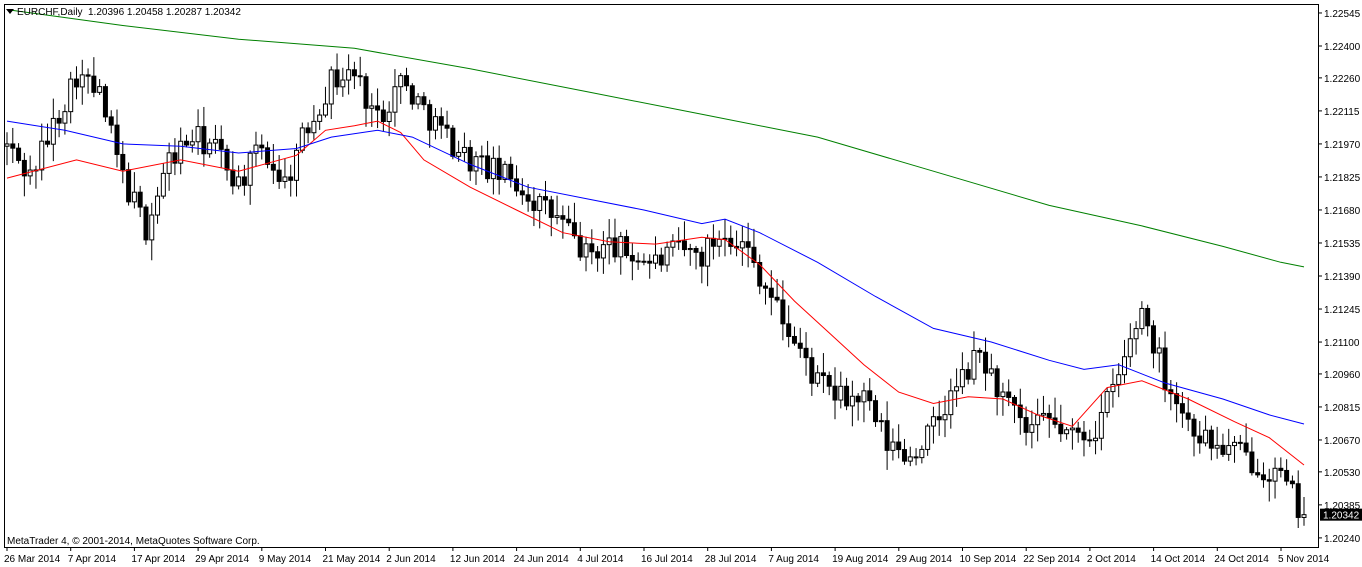 The width and height of the screenshot is (1362, 567). Describe the element at coordinates (1342, 14) in the screenshot. I see `y-tick-label: 1.22545` at that location.